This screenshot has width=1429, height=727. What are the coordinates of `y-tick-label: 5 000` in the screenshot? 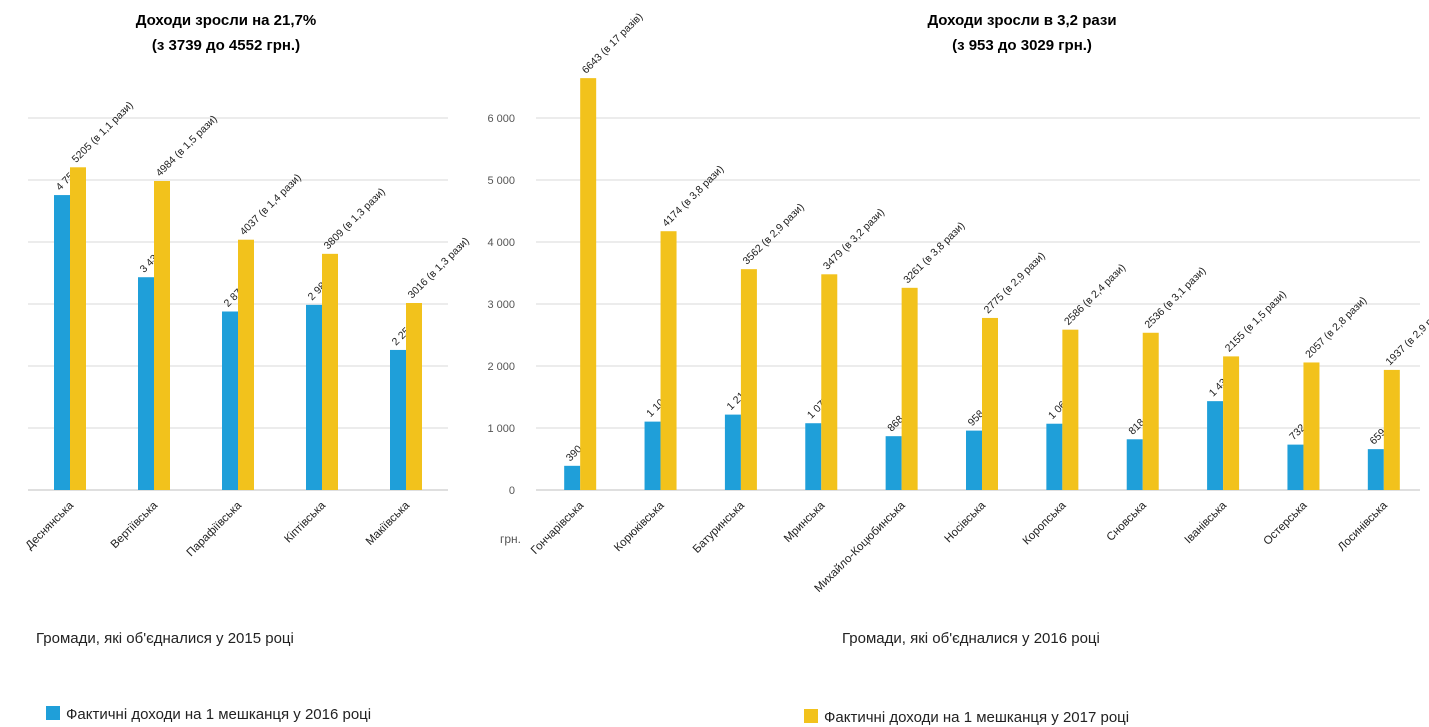 It's located at (501, 181).